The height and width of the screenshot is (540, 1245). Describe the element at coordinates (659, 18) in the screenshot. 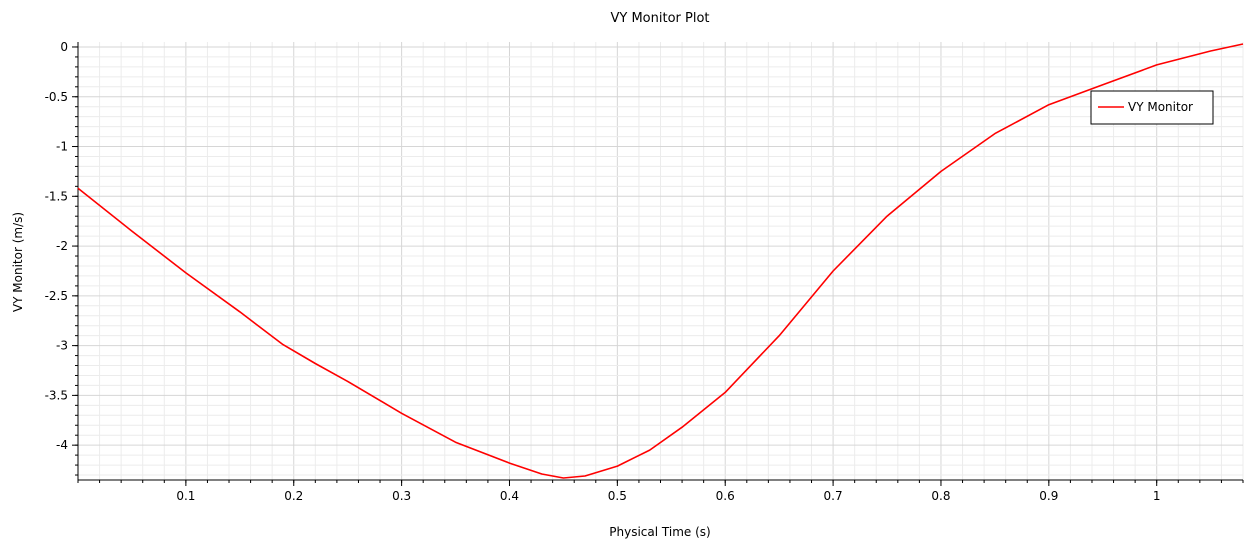

I see `chart-title: VY Monitor Plot` at that location.